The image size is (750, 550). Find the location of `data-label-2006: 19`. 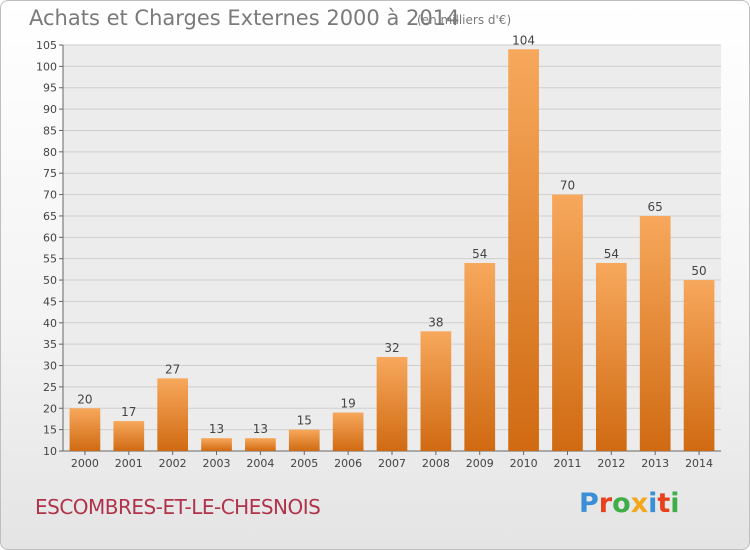

data-label-2006: 19 is located at coordinates (347, 404).